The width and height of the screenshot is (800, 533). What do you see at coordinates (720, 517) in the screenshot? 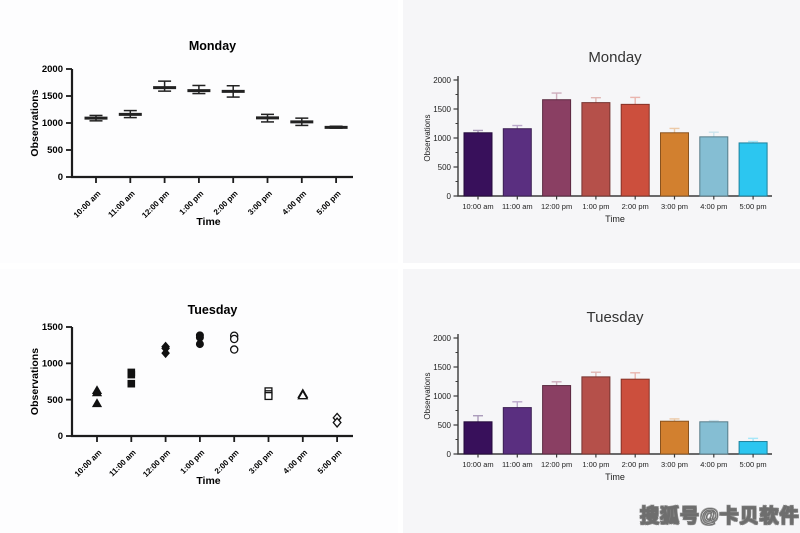
I see `watermark: 搜狐号@卡贝软件` at bounding box center [720, 517].